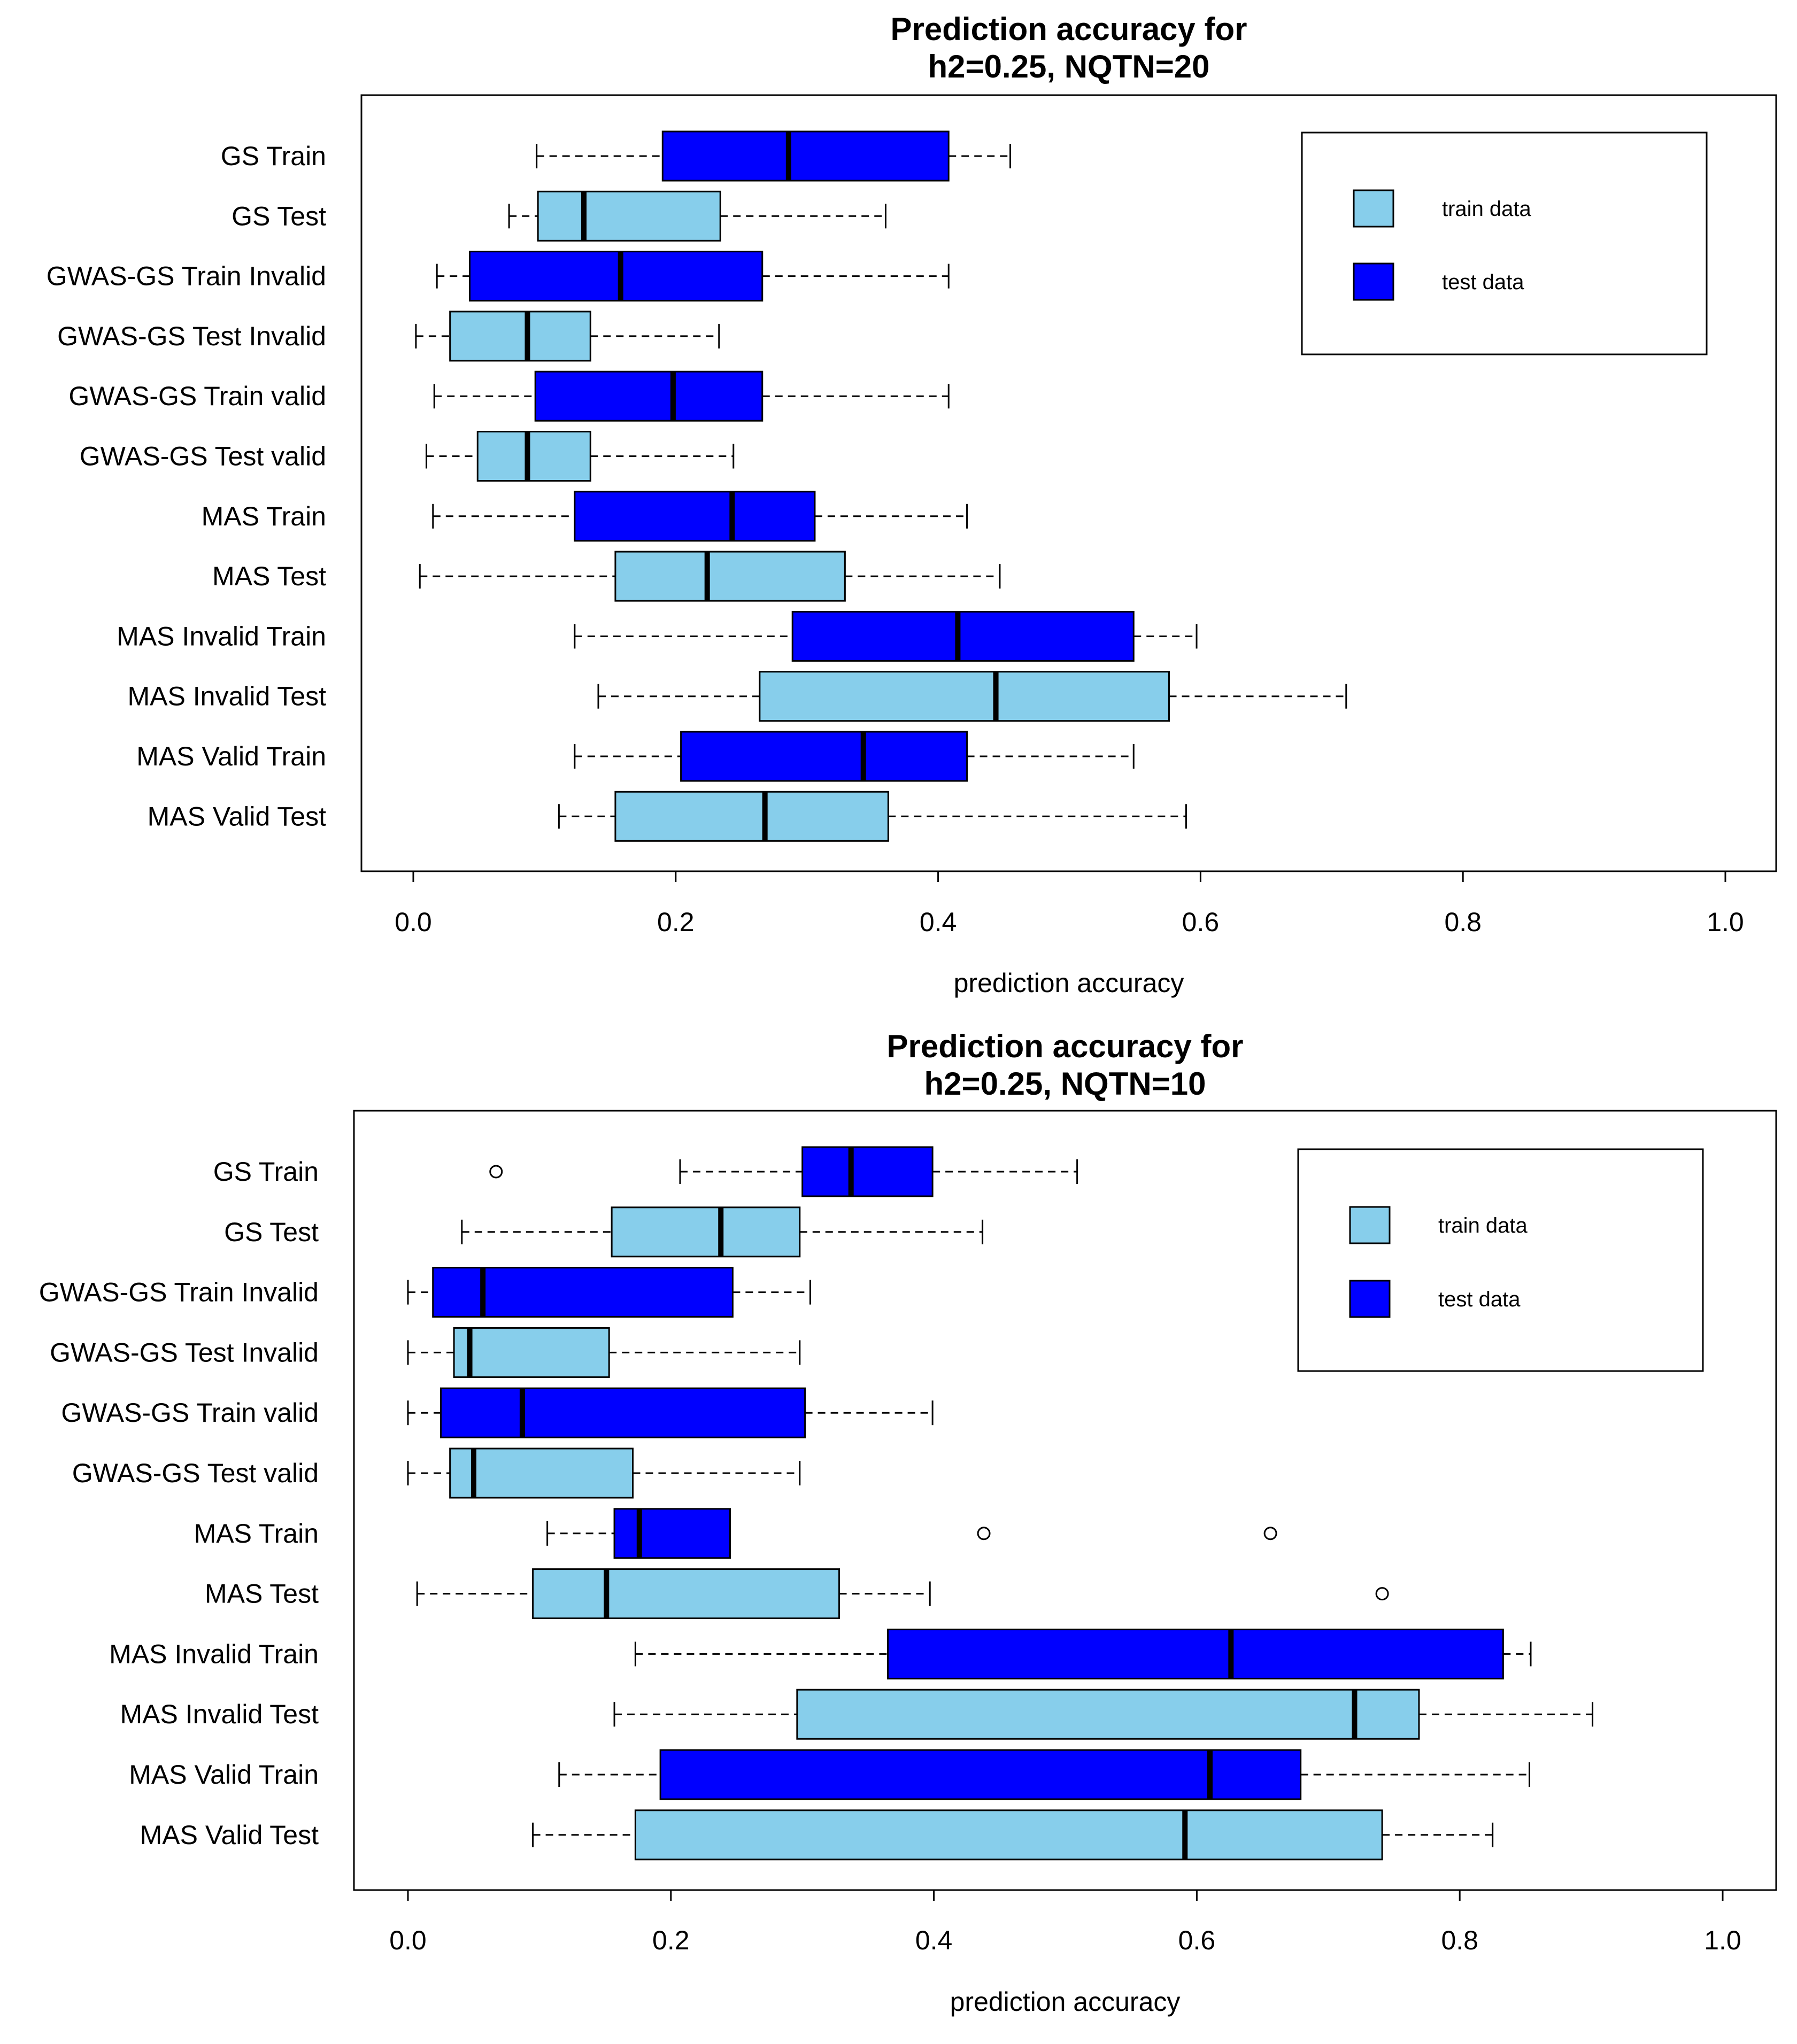  I want to click on chart-title-line-2: h2=0.25, NQTN=10, so click(1065, 1084).